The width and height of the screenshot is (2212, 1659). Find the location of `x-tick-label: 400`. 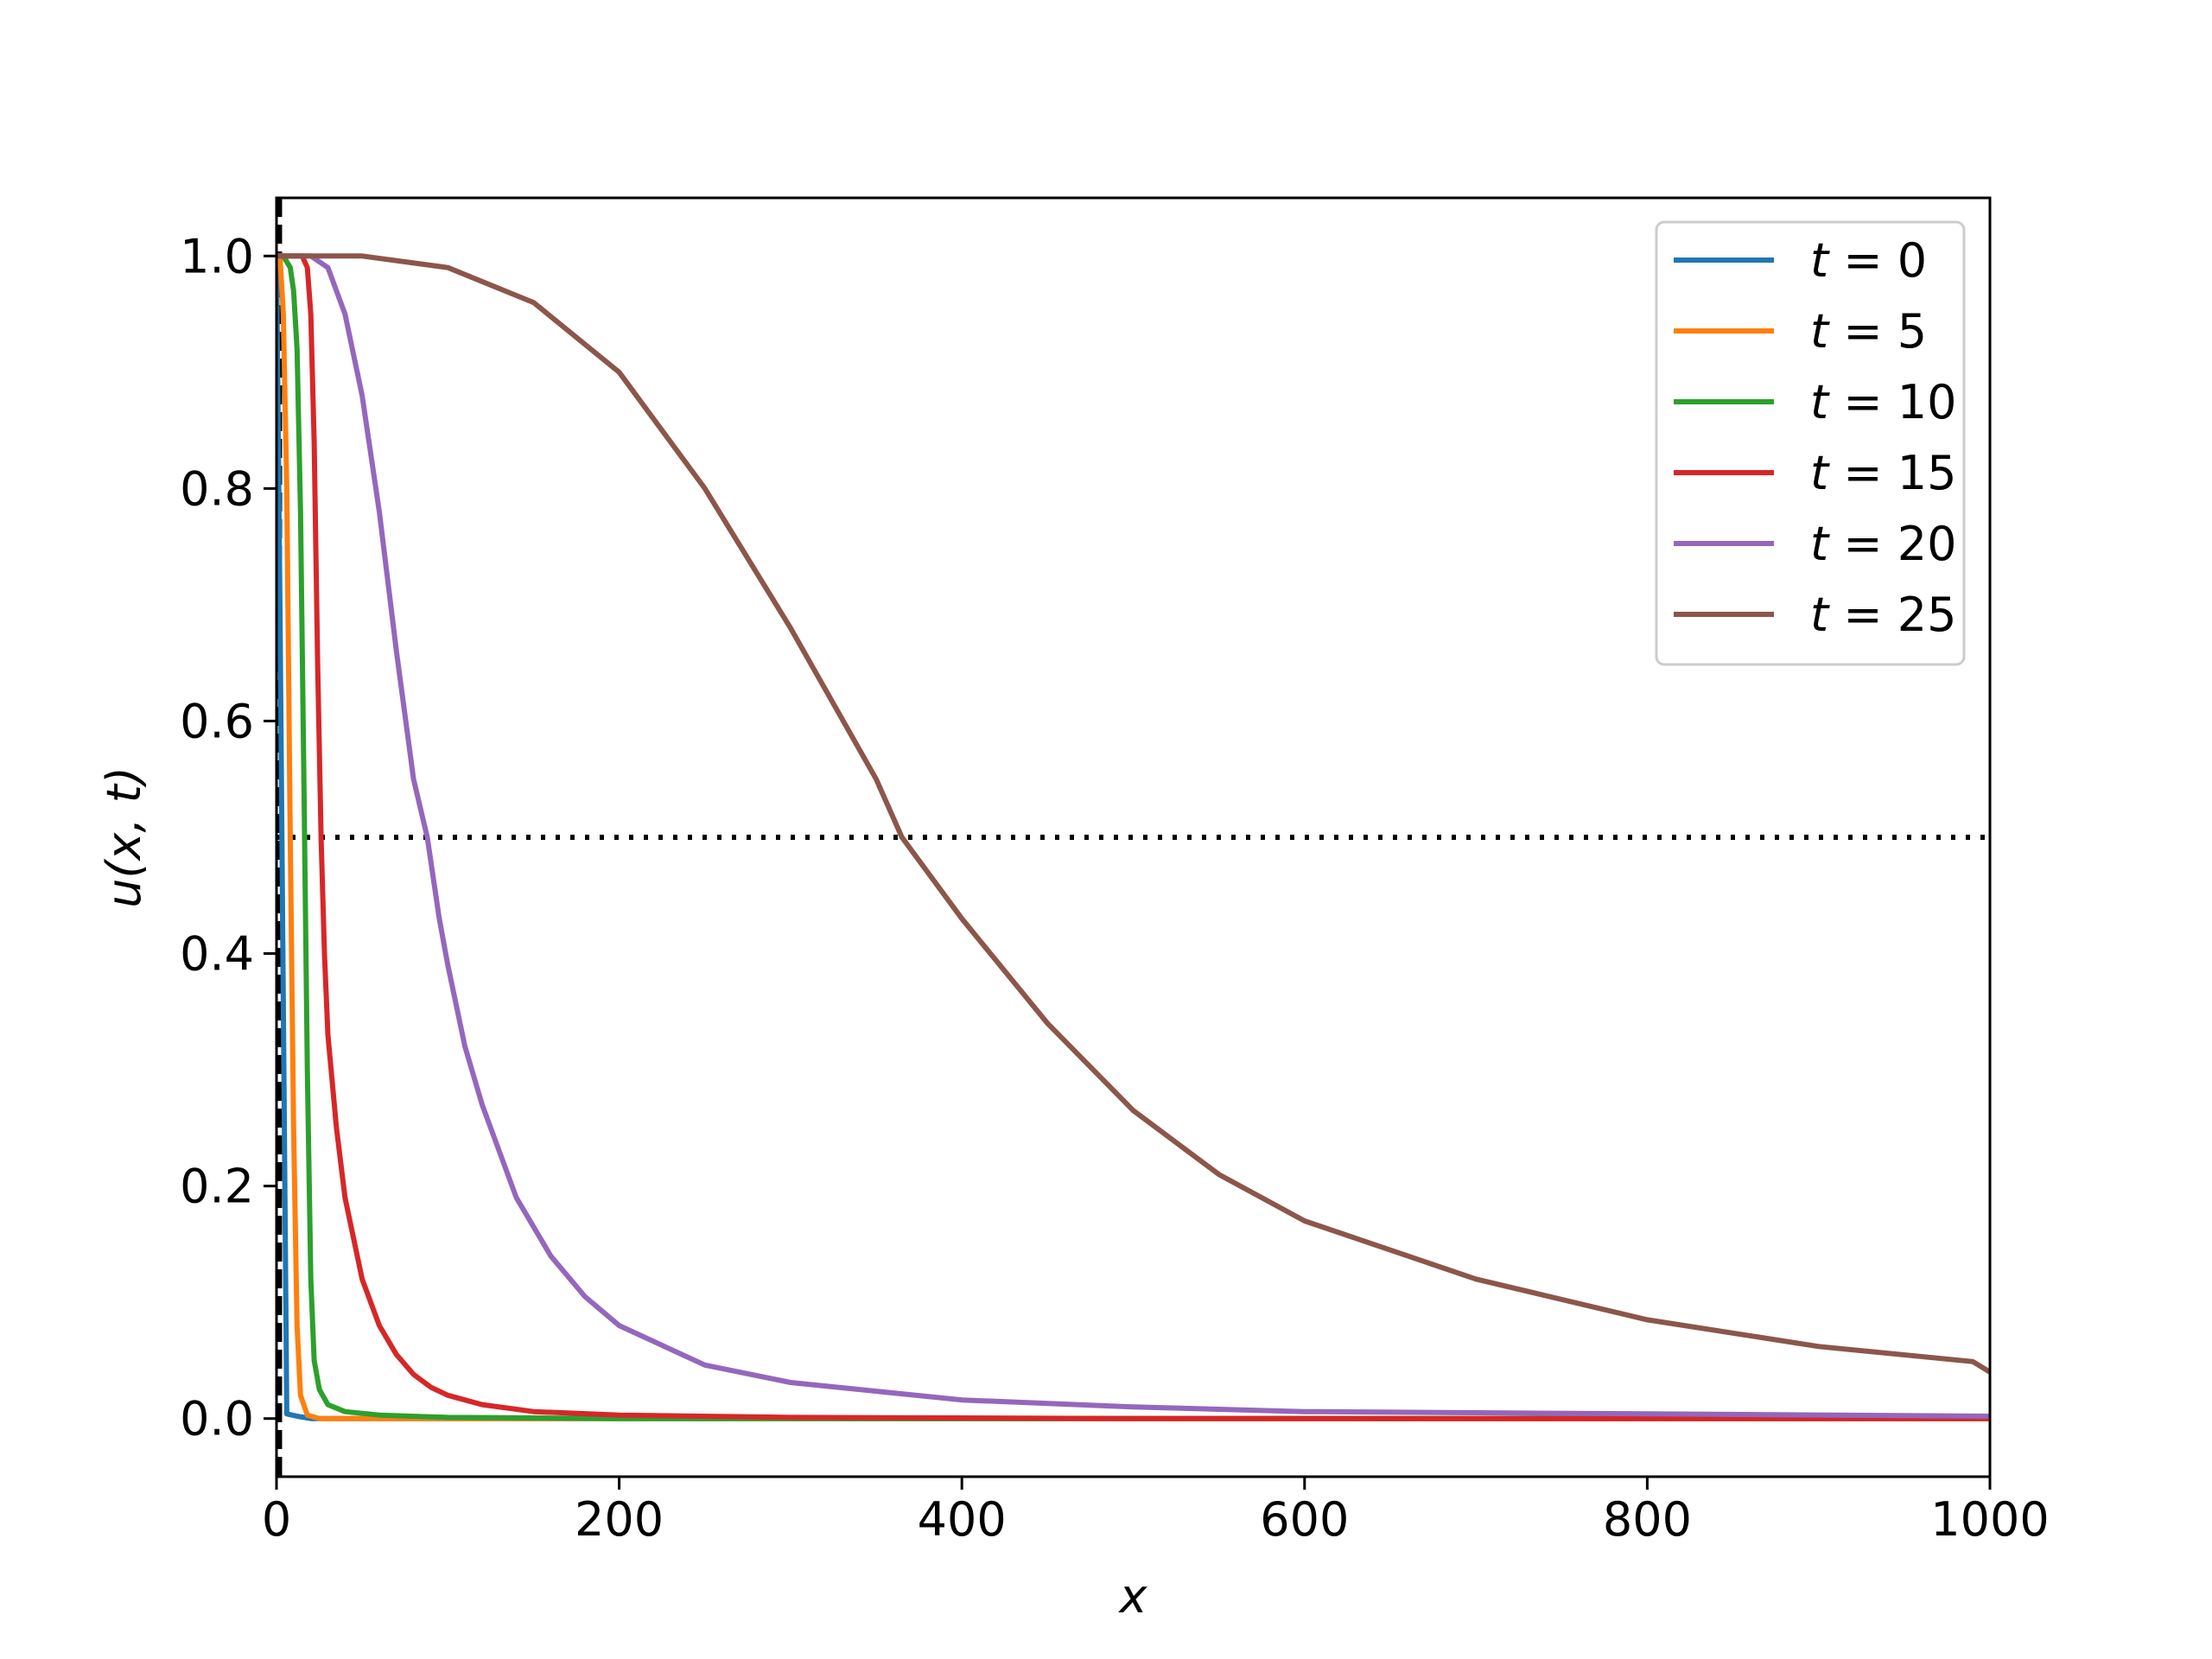

x-tick-label: 400 is located at coordinates (963, 1519).